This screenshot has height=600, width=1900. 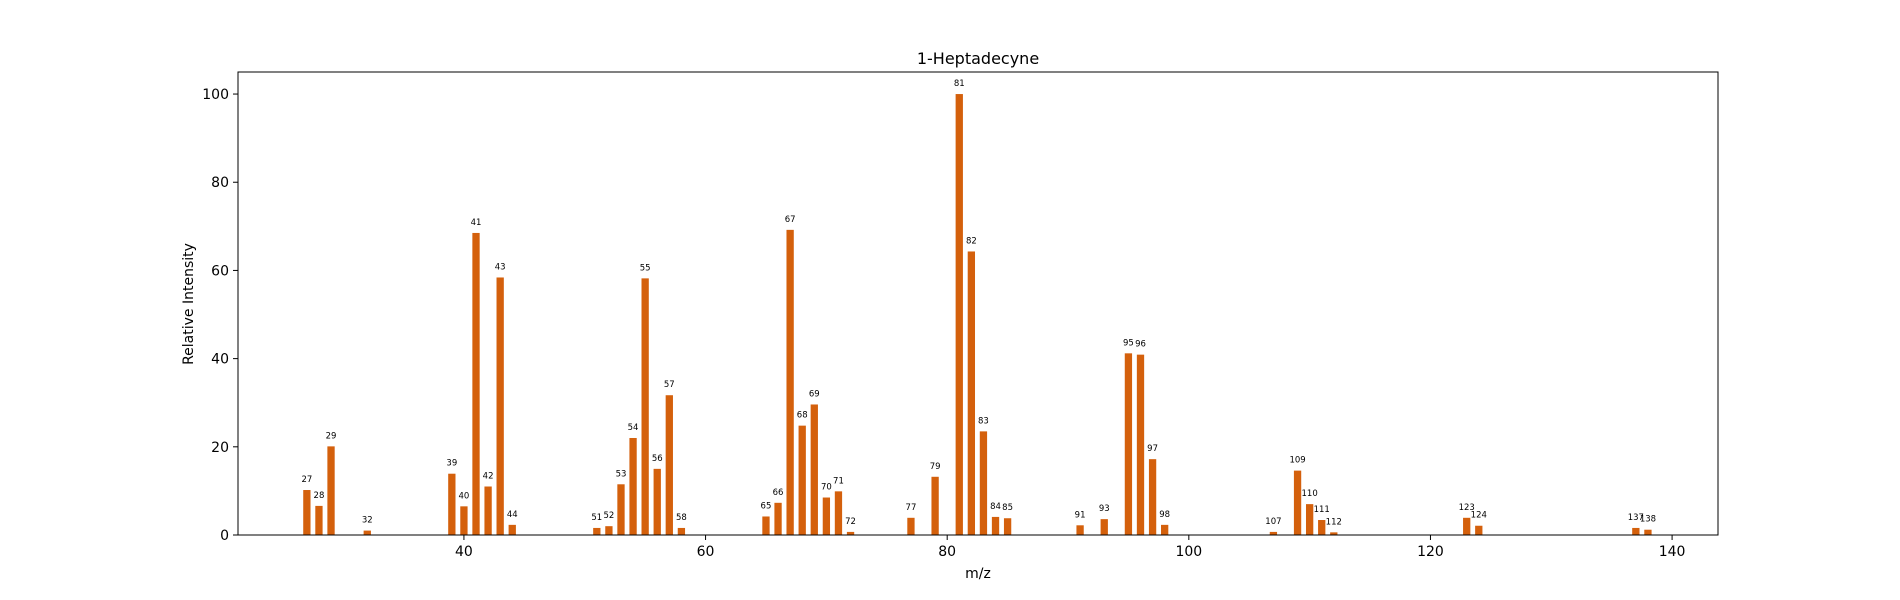 What do you see at coordinates (706, 552) in the screenshot?
I see `x-tick-label: 60` at bounding box center [706, 552].